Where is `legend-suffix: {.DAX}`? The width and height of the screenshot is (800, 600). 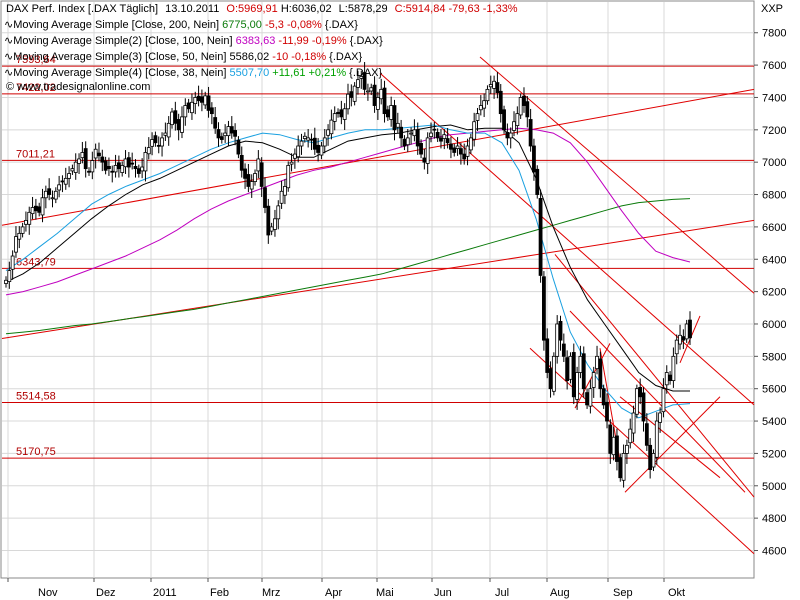 legend-suffix: {.DAX} is located at coordinates (345, 57).